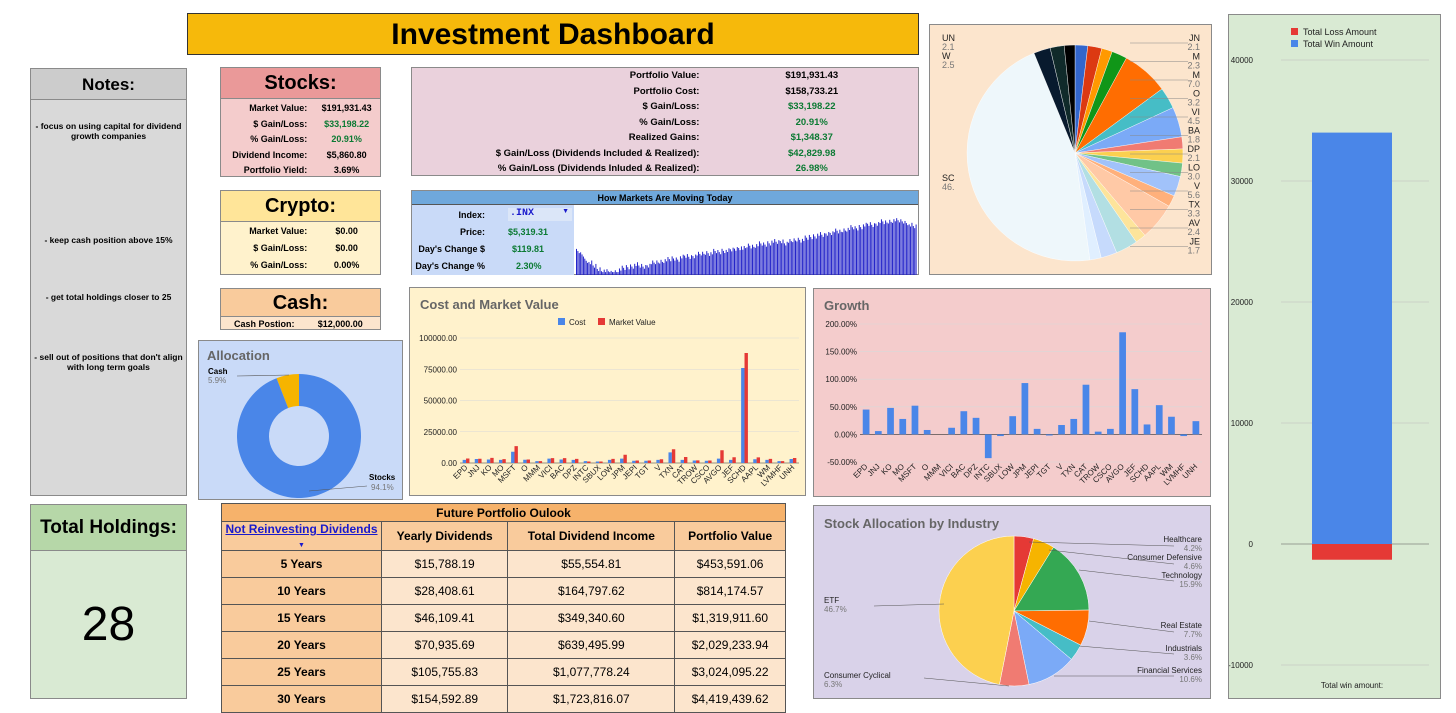  I want to click on y-tick-label: 10000, so click(1242, 423).